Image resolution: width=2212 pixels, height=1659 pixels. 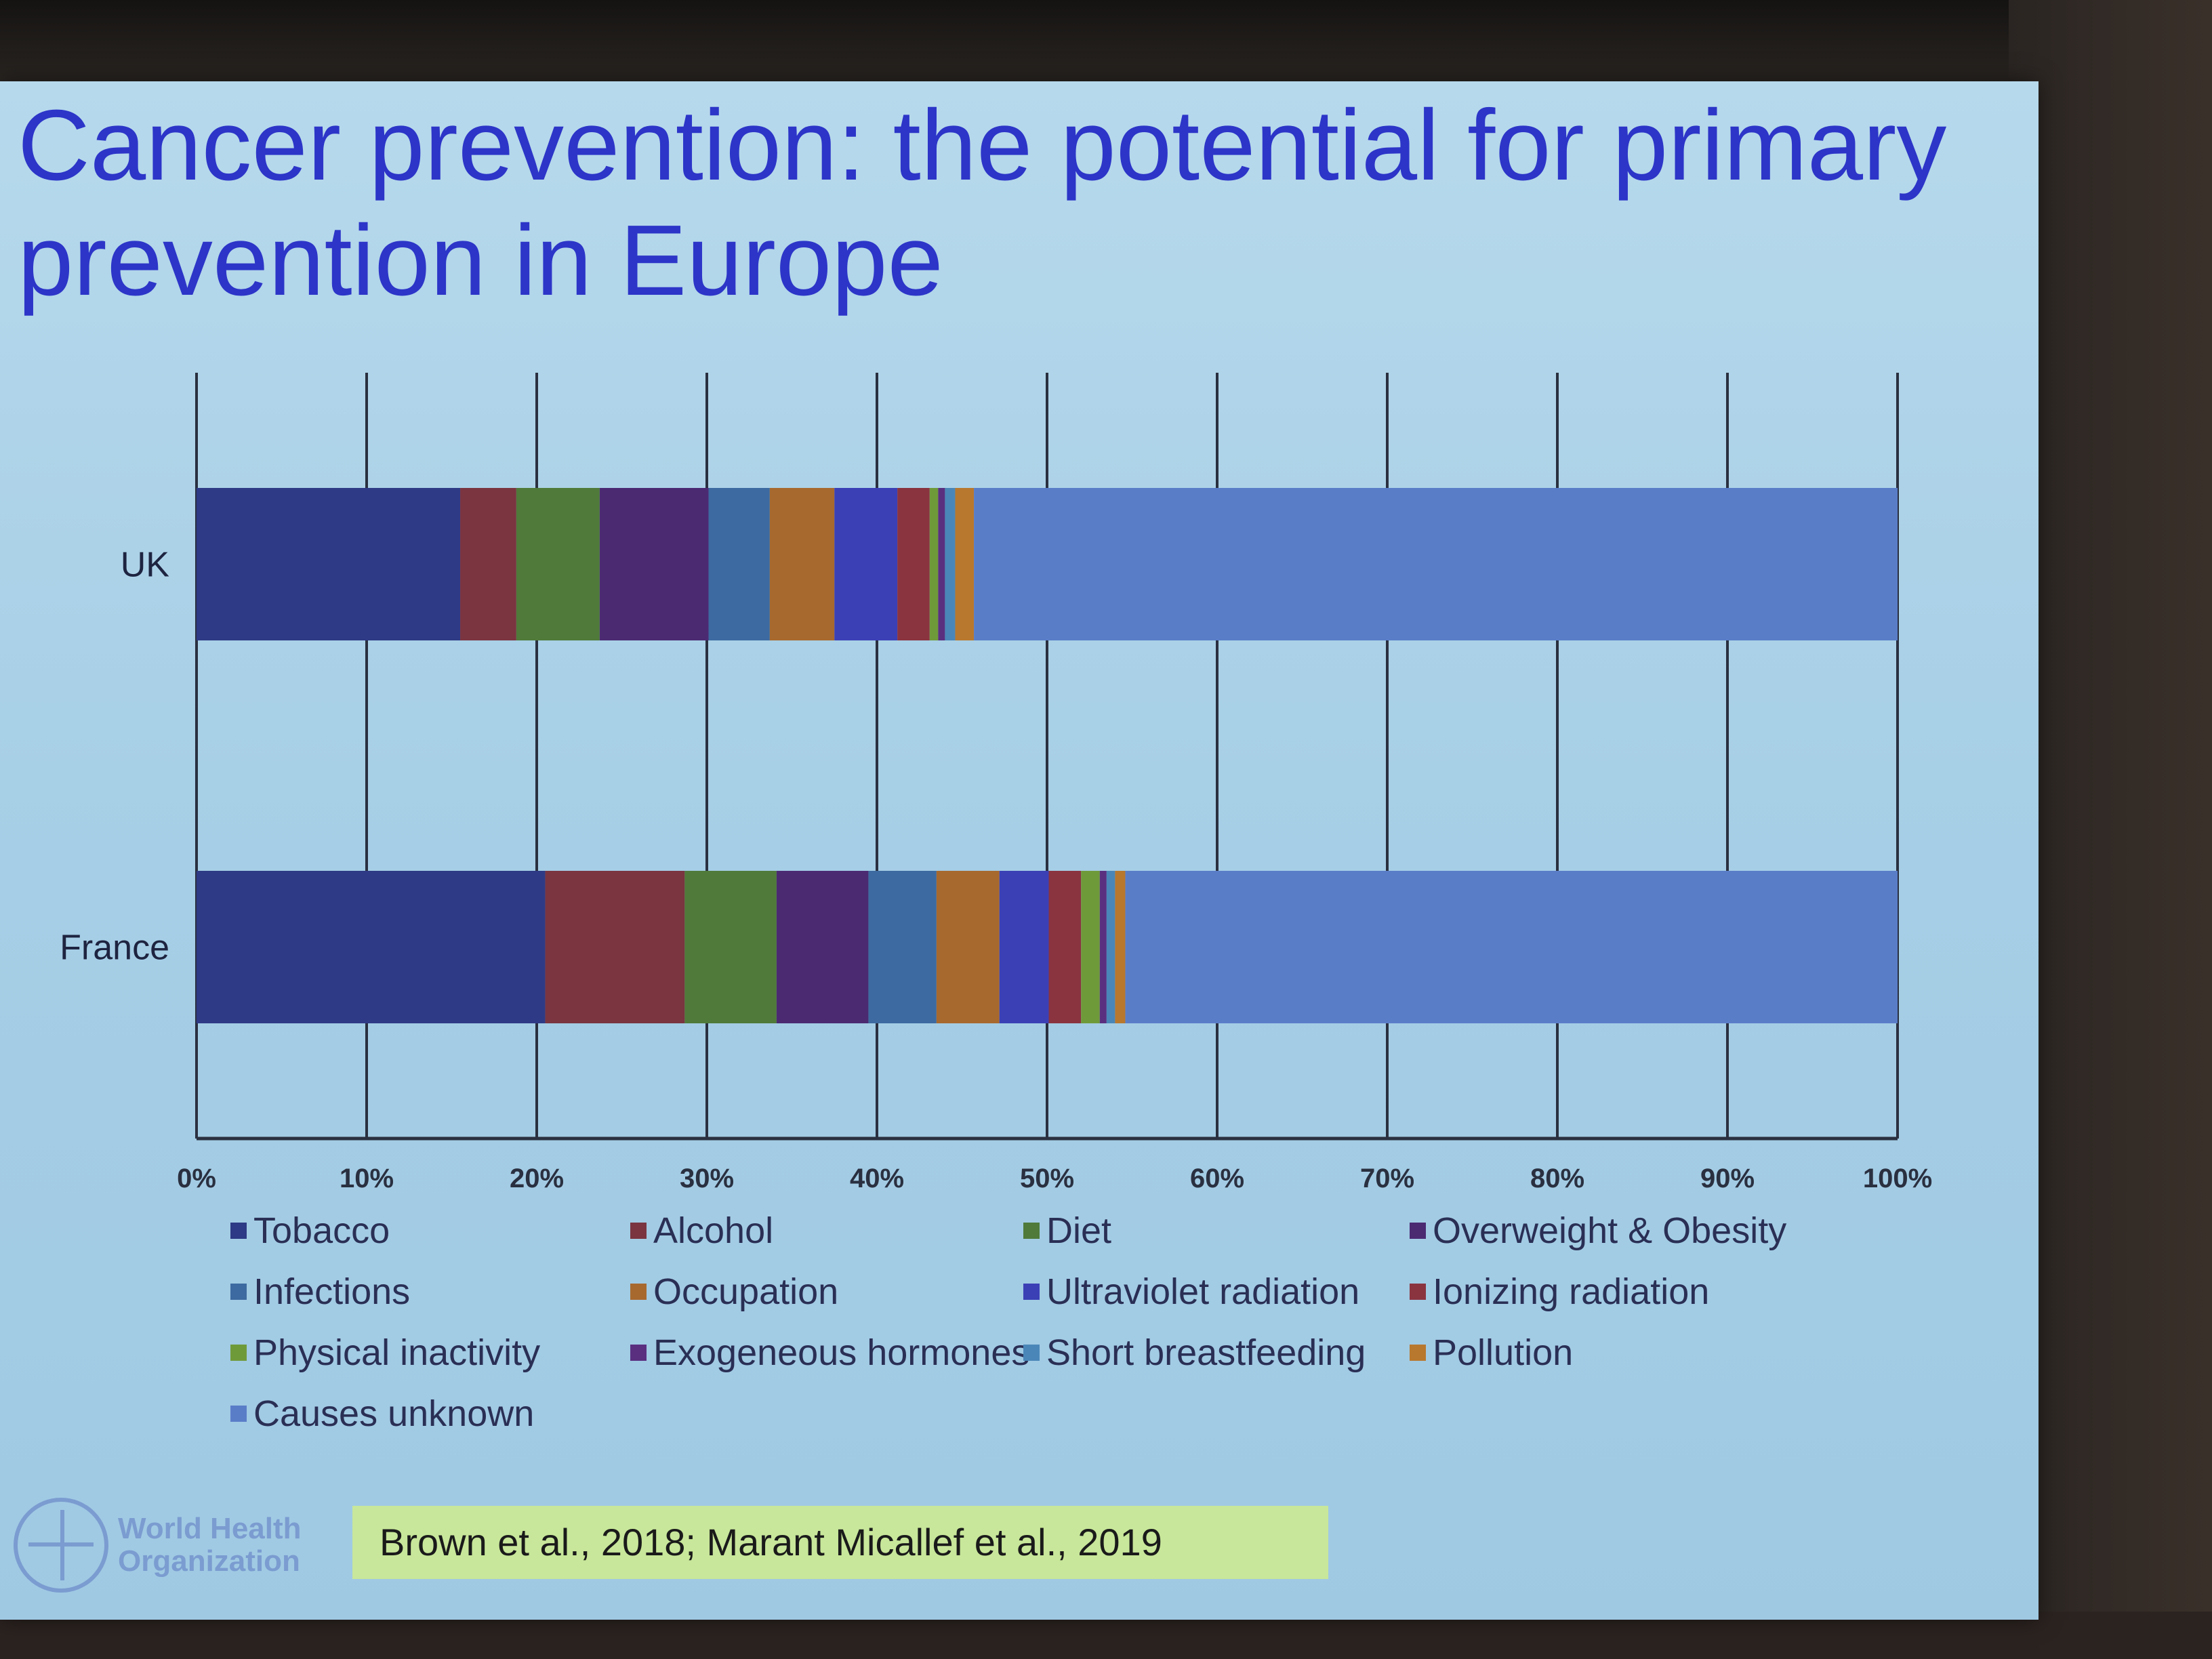 What do you see at coordinates (1387, 1178) in the screenshot?
I see `x-tick-label: 70%` at bounding box center [1387, 1178].